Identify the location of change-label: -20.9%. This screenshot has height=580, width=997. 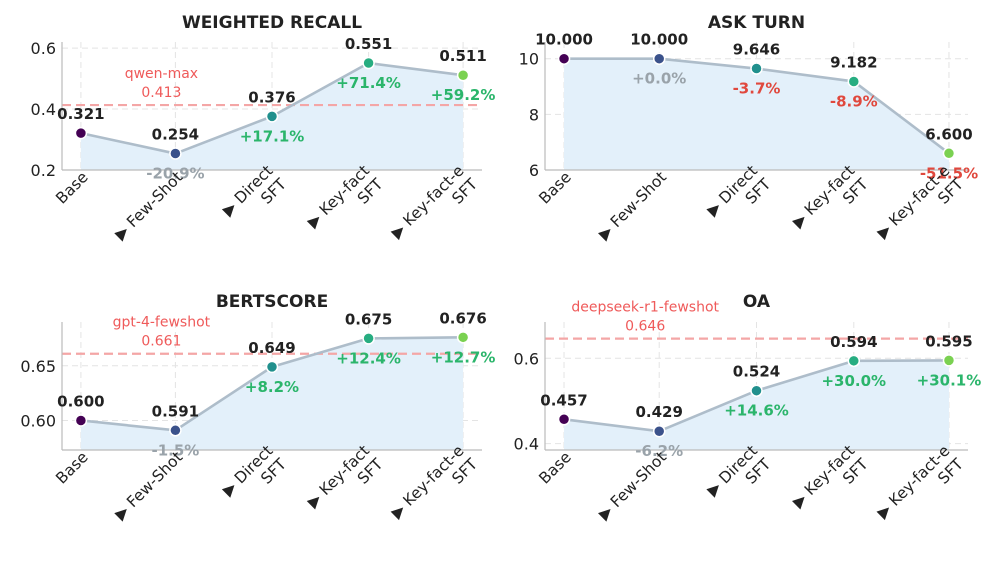
(175, 174).